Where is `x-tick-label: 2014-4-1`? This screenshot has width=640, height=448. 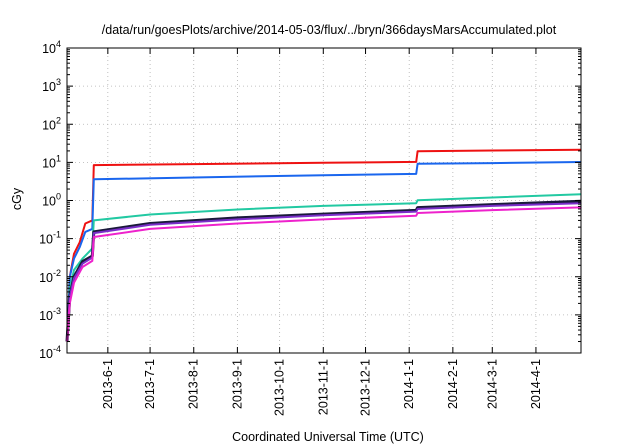
x-tick-label: 2014-4-1 is located at coordinates (536, 384).